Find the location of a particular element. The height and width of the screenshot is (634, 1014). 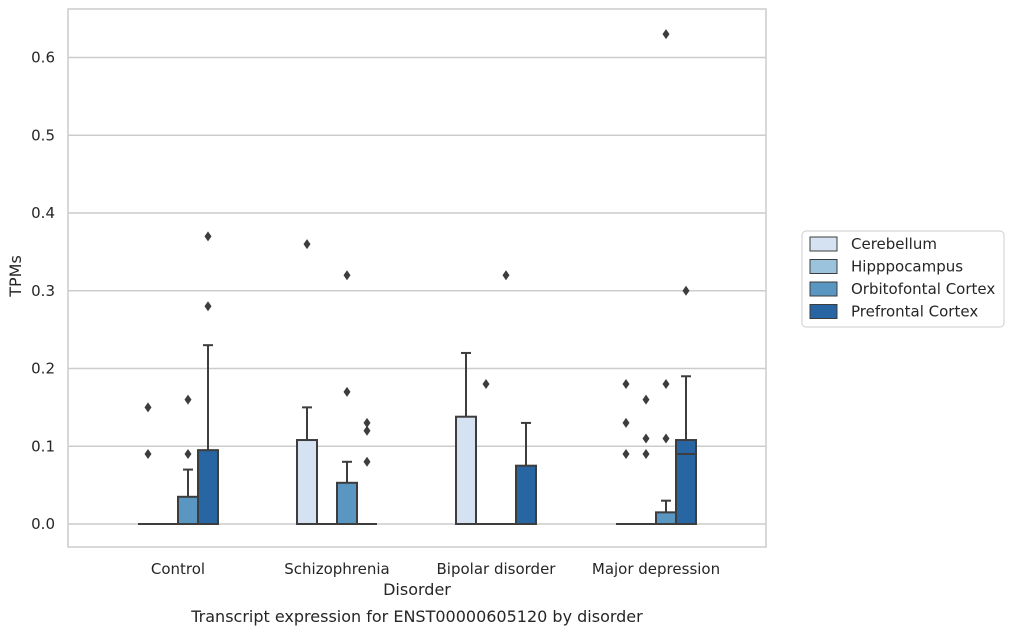

legend-label: Orbitofontal Cortex is located at coordinates (923, 289).